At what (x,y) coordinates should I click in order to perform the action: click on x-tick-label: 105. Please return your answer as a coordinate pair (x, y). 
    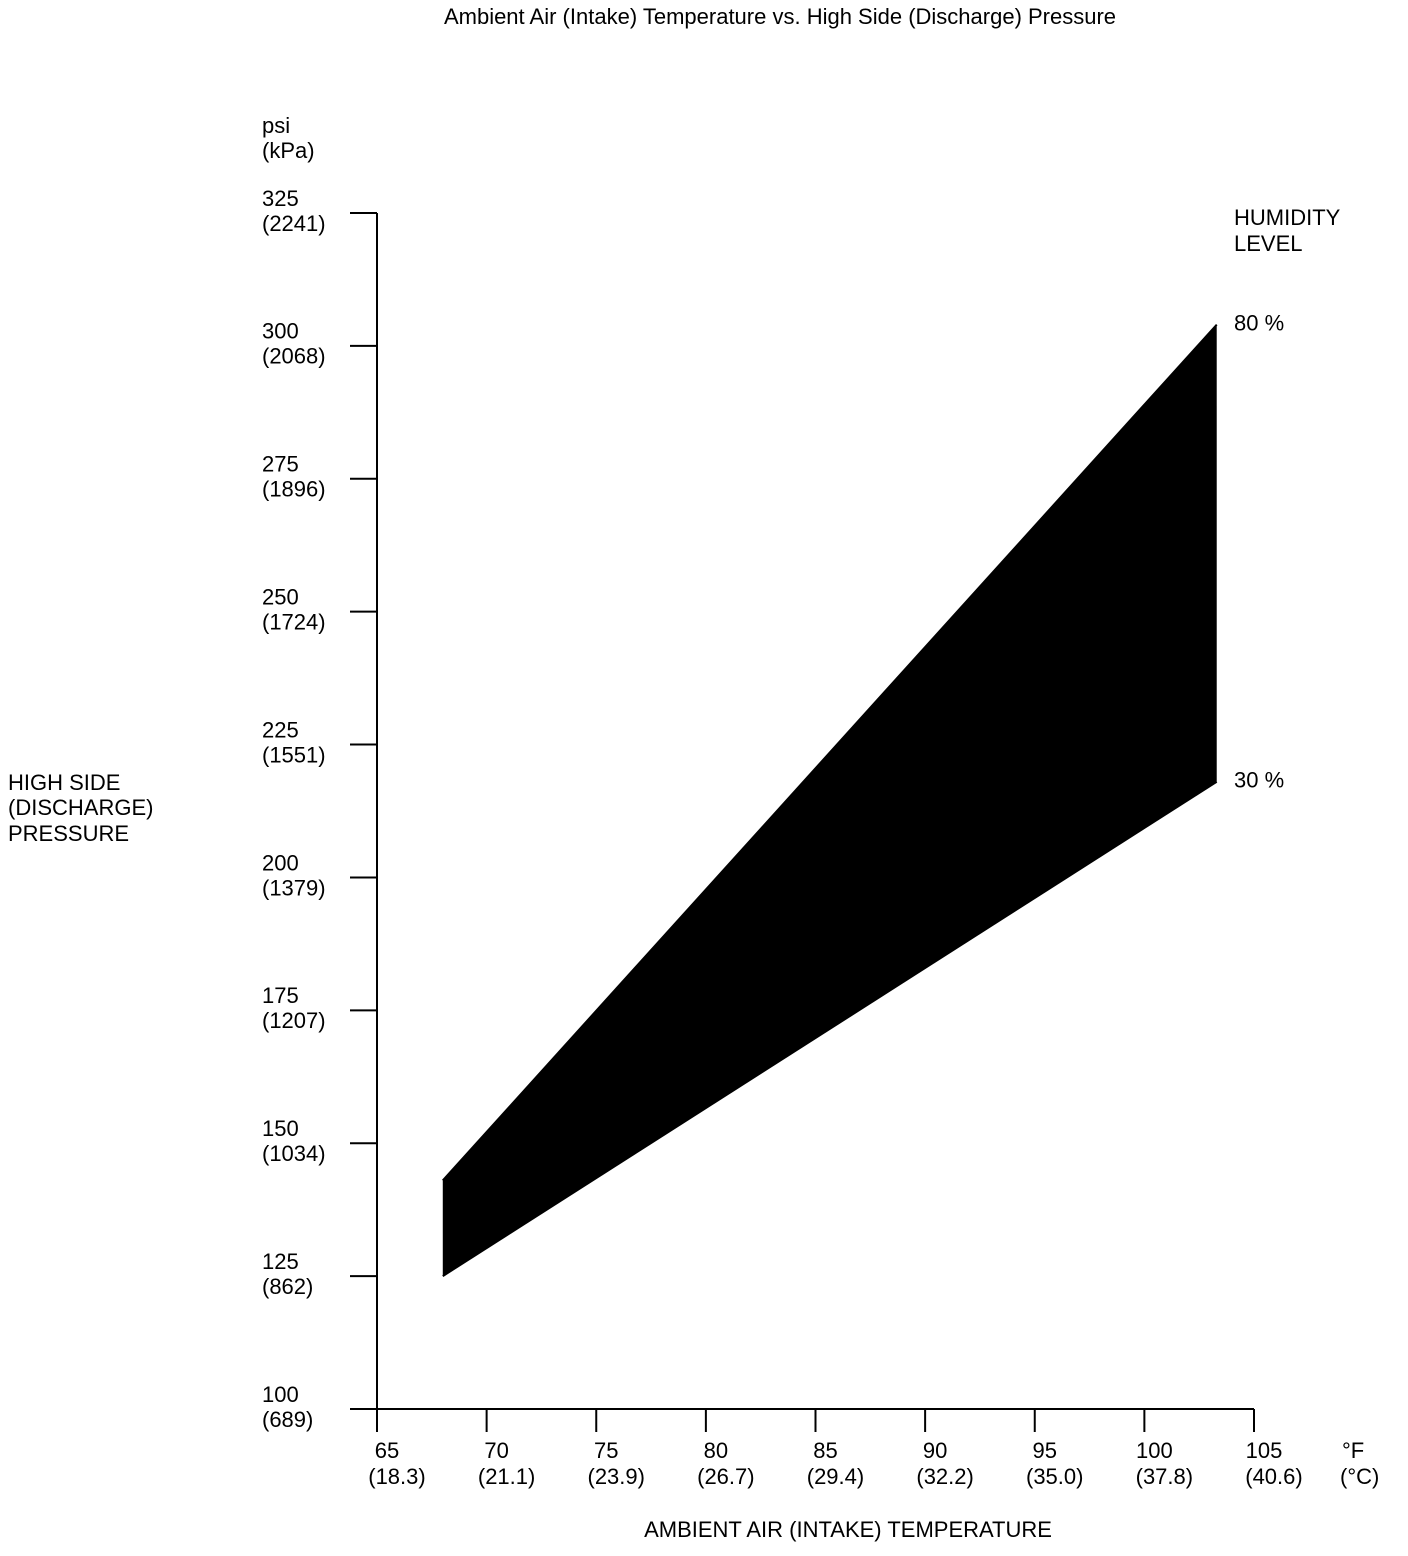
    Looking at the image, I should click on (1264, 1450).